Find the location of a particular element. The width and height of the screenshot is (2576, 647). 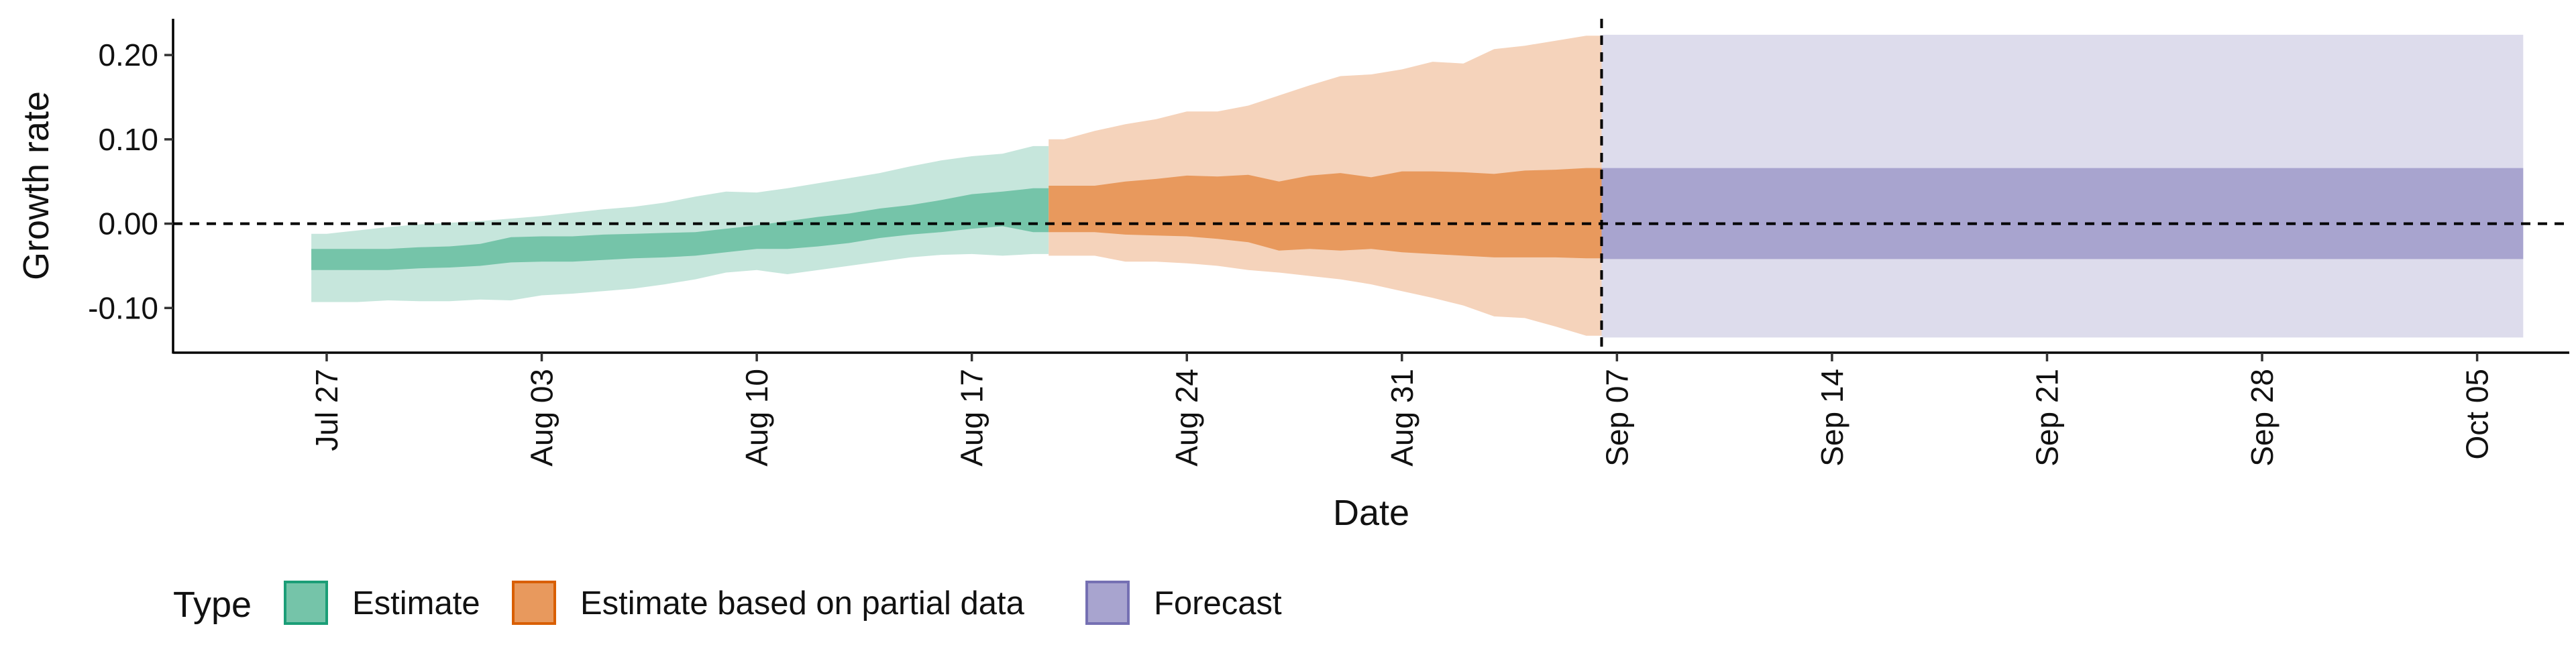

forecast-inner-band is located at coordinates (2062, 214).